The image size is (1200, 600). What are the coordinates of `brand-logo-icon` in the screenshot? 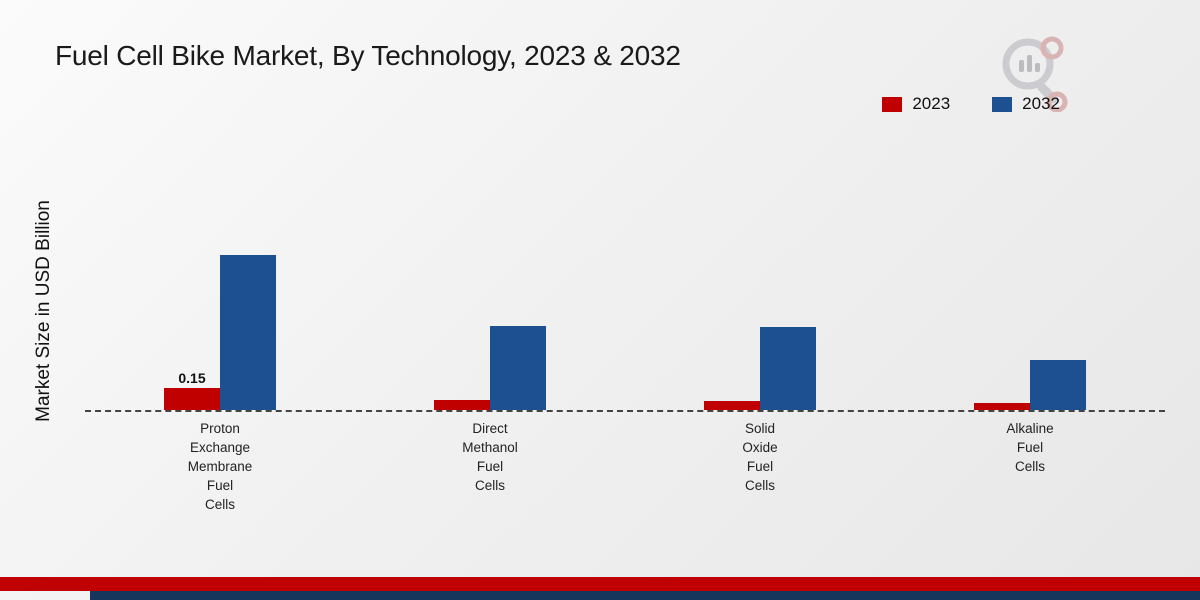 It's located at (1035, 74).